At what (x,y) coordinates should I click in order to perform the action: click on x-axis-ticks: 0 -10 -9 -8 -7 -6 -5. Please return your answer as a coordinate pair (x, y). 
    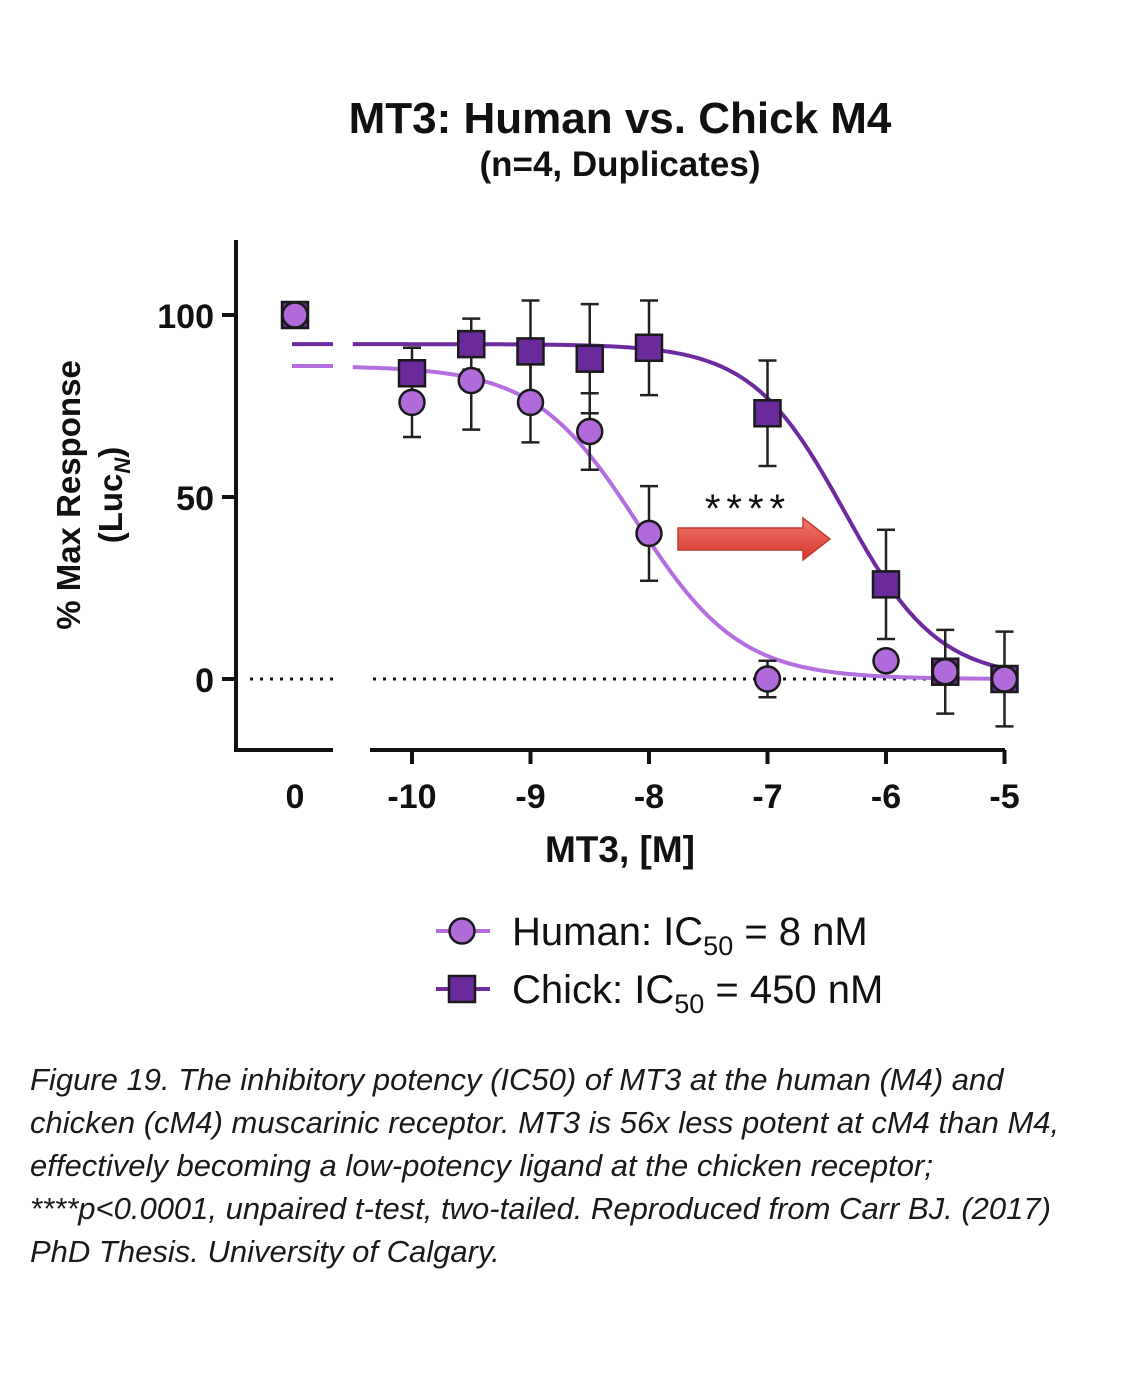
    Looking at the image, I should click on (653, 783).